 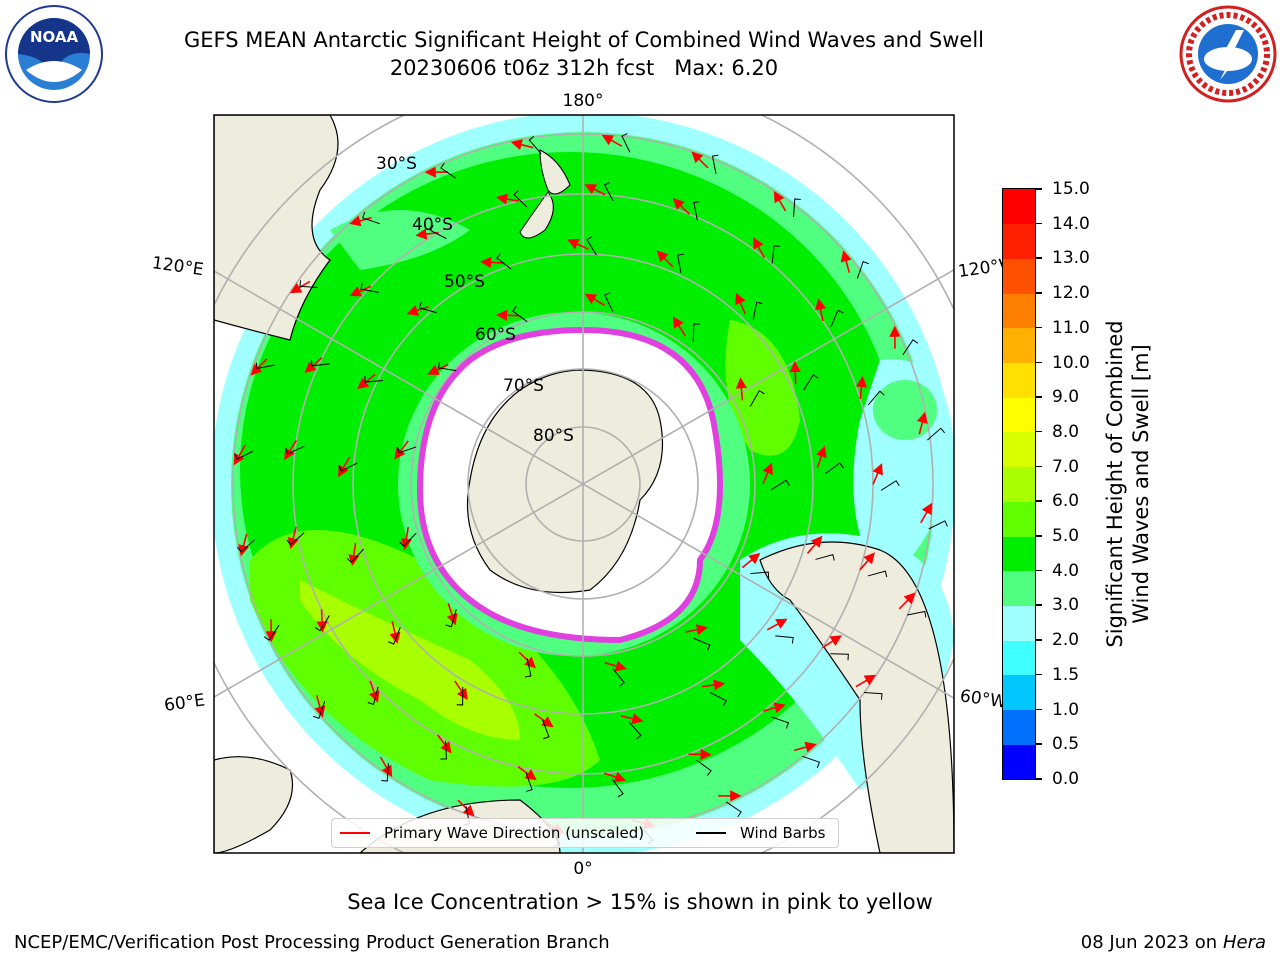 What do you see at coordinates (355, 833) in the screenshot?
I see `legend-red-line` at bounding box center [355, 833].